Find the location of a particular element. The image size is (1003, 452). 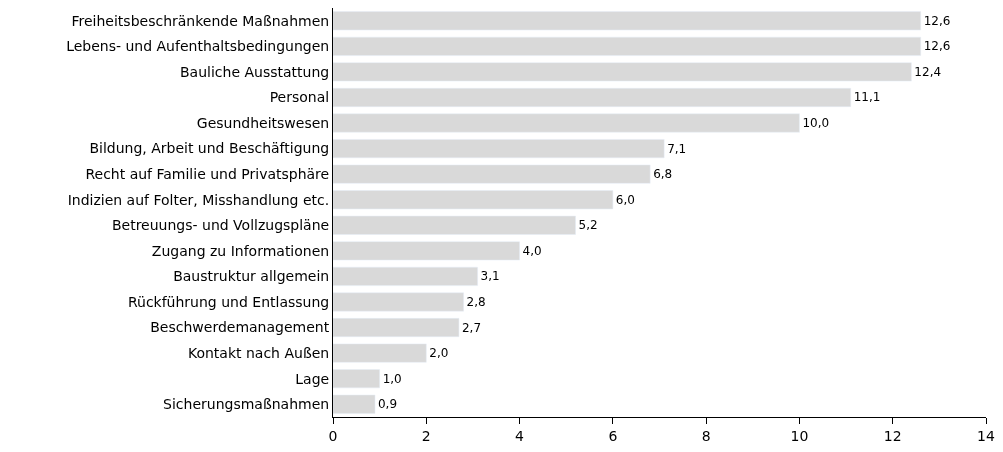

y-tick-label: Recht auf Familie und Privatsphäre is located at coordinates (207, 174).